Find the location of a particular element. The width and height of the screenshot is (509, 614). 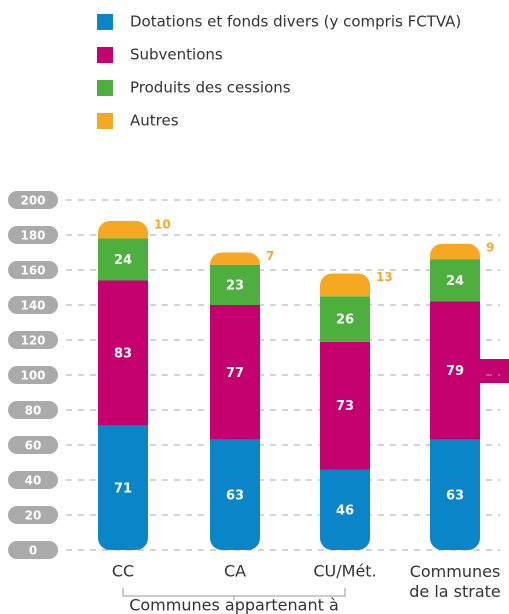

data-label: 26 is located at coordinates (345, 320).